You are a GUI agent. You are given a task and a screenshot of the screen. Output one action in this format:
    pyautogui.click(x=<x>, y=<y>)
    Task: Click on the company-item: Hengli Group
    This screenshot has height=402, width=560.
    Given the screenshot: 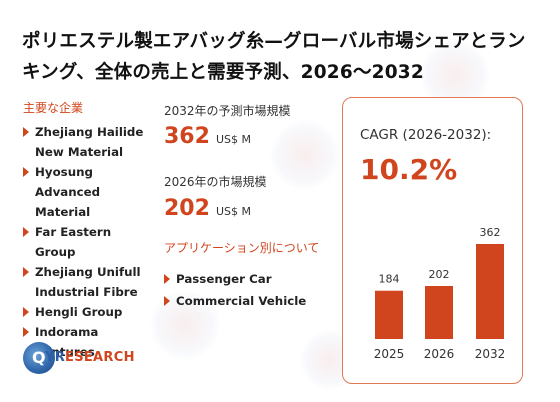 What is the action you would take?
    pyautogui.click(x=88, y=312)
    